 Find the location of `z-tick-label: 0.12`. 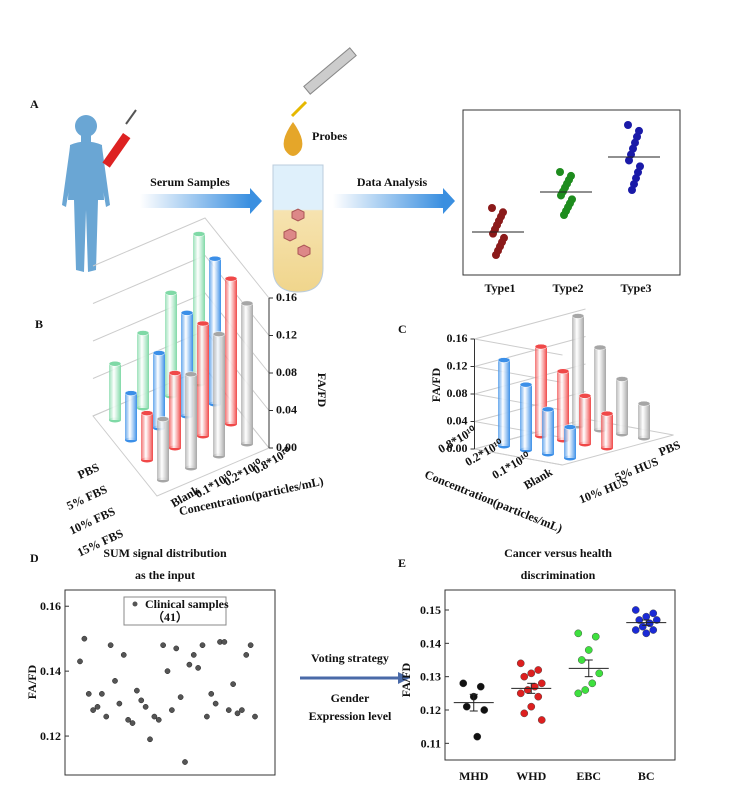

z-tick-label: 0.12 is located at coordinates (286, 335).